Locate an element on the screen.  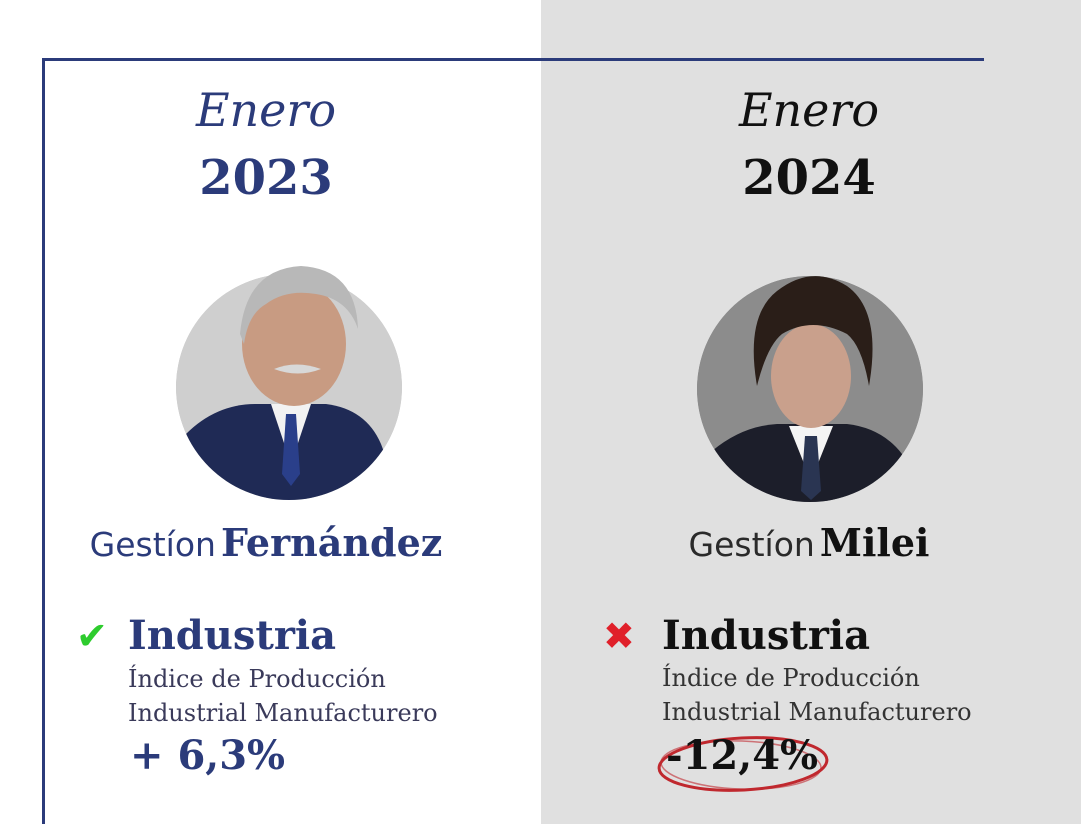
frame-left-line is located at coordinates (43, 441).